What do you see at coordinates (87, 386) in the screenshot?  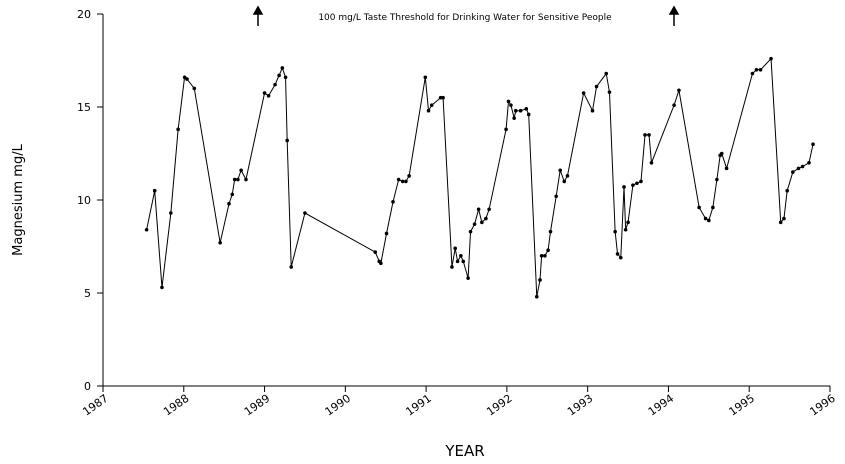 I see `y-tick-label: 0` at bounding box center [87, 386].